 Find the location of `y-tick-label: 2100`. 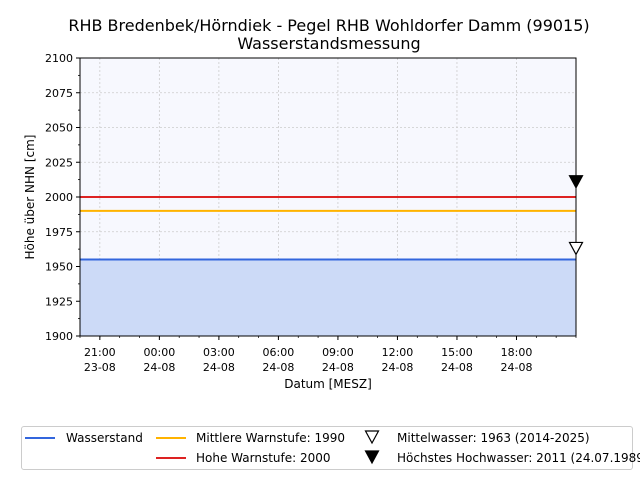

y-tick-label: 2100 is located at coordinates (59, 58).